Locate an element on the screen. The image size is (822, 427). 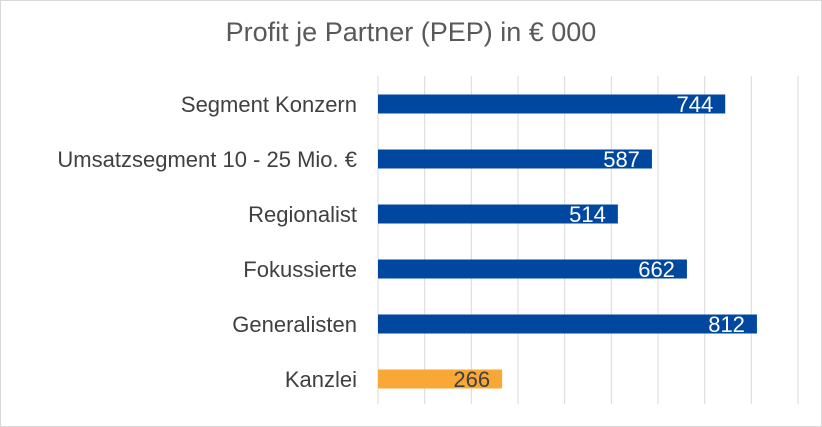
category-label: Umsatzsegment 10 - 25 Mio. € is located at coordinates (207, 159).